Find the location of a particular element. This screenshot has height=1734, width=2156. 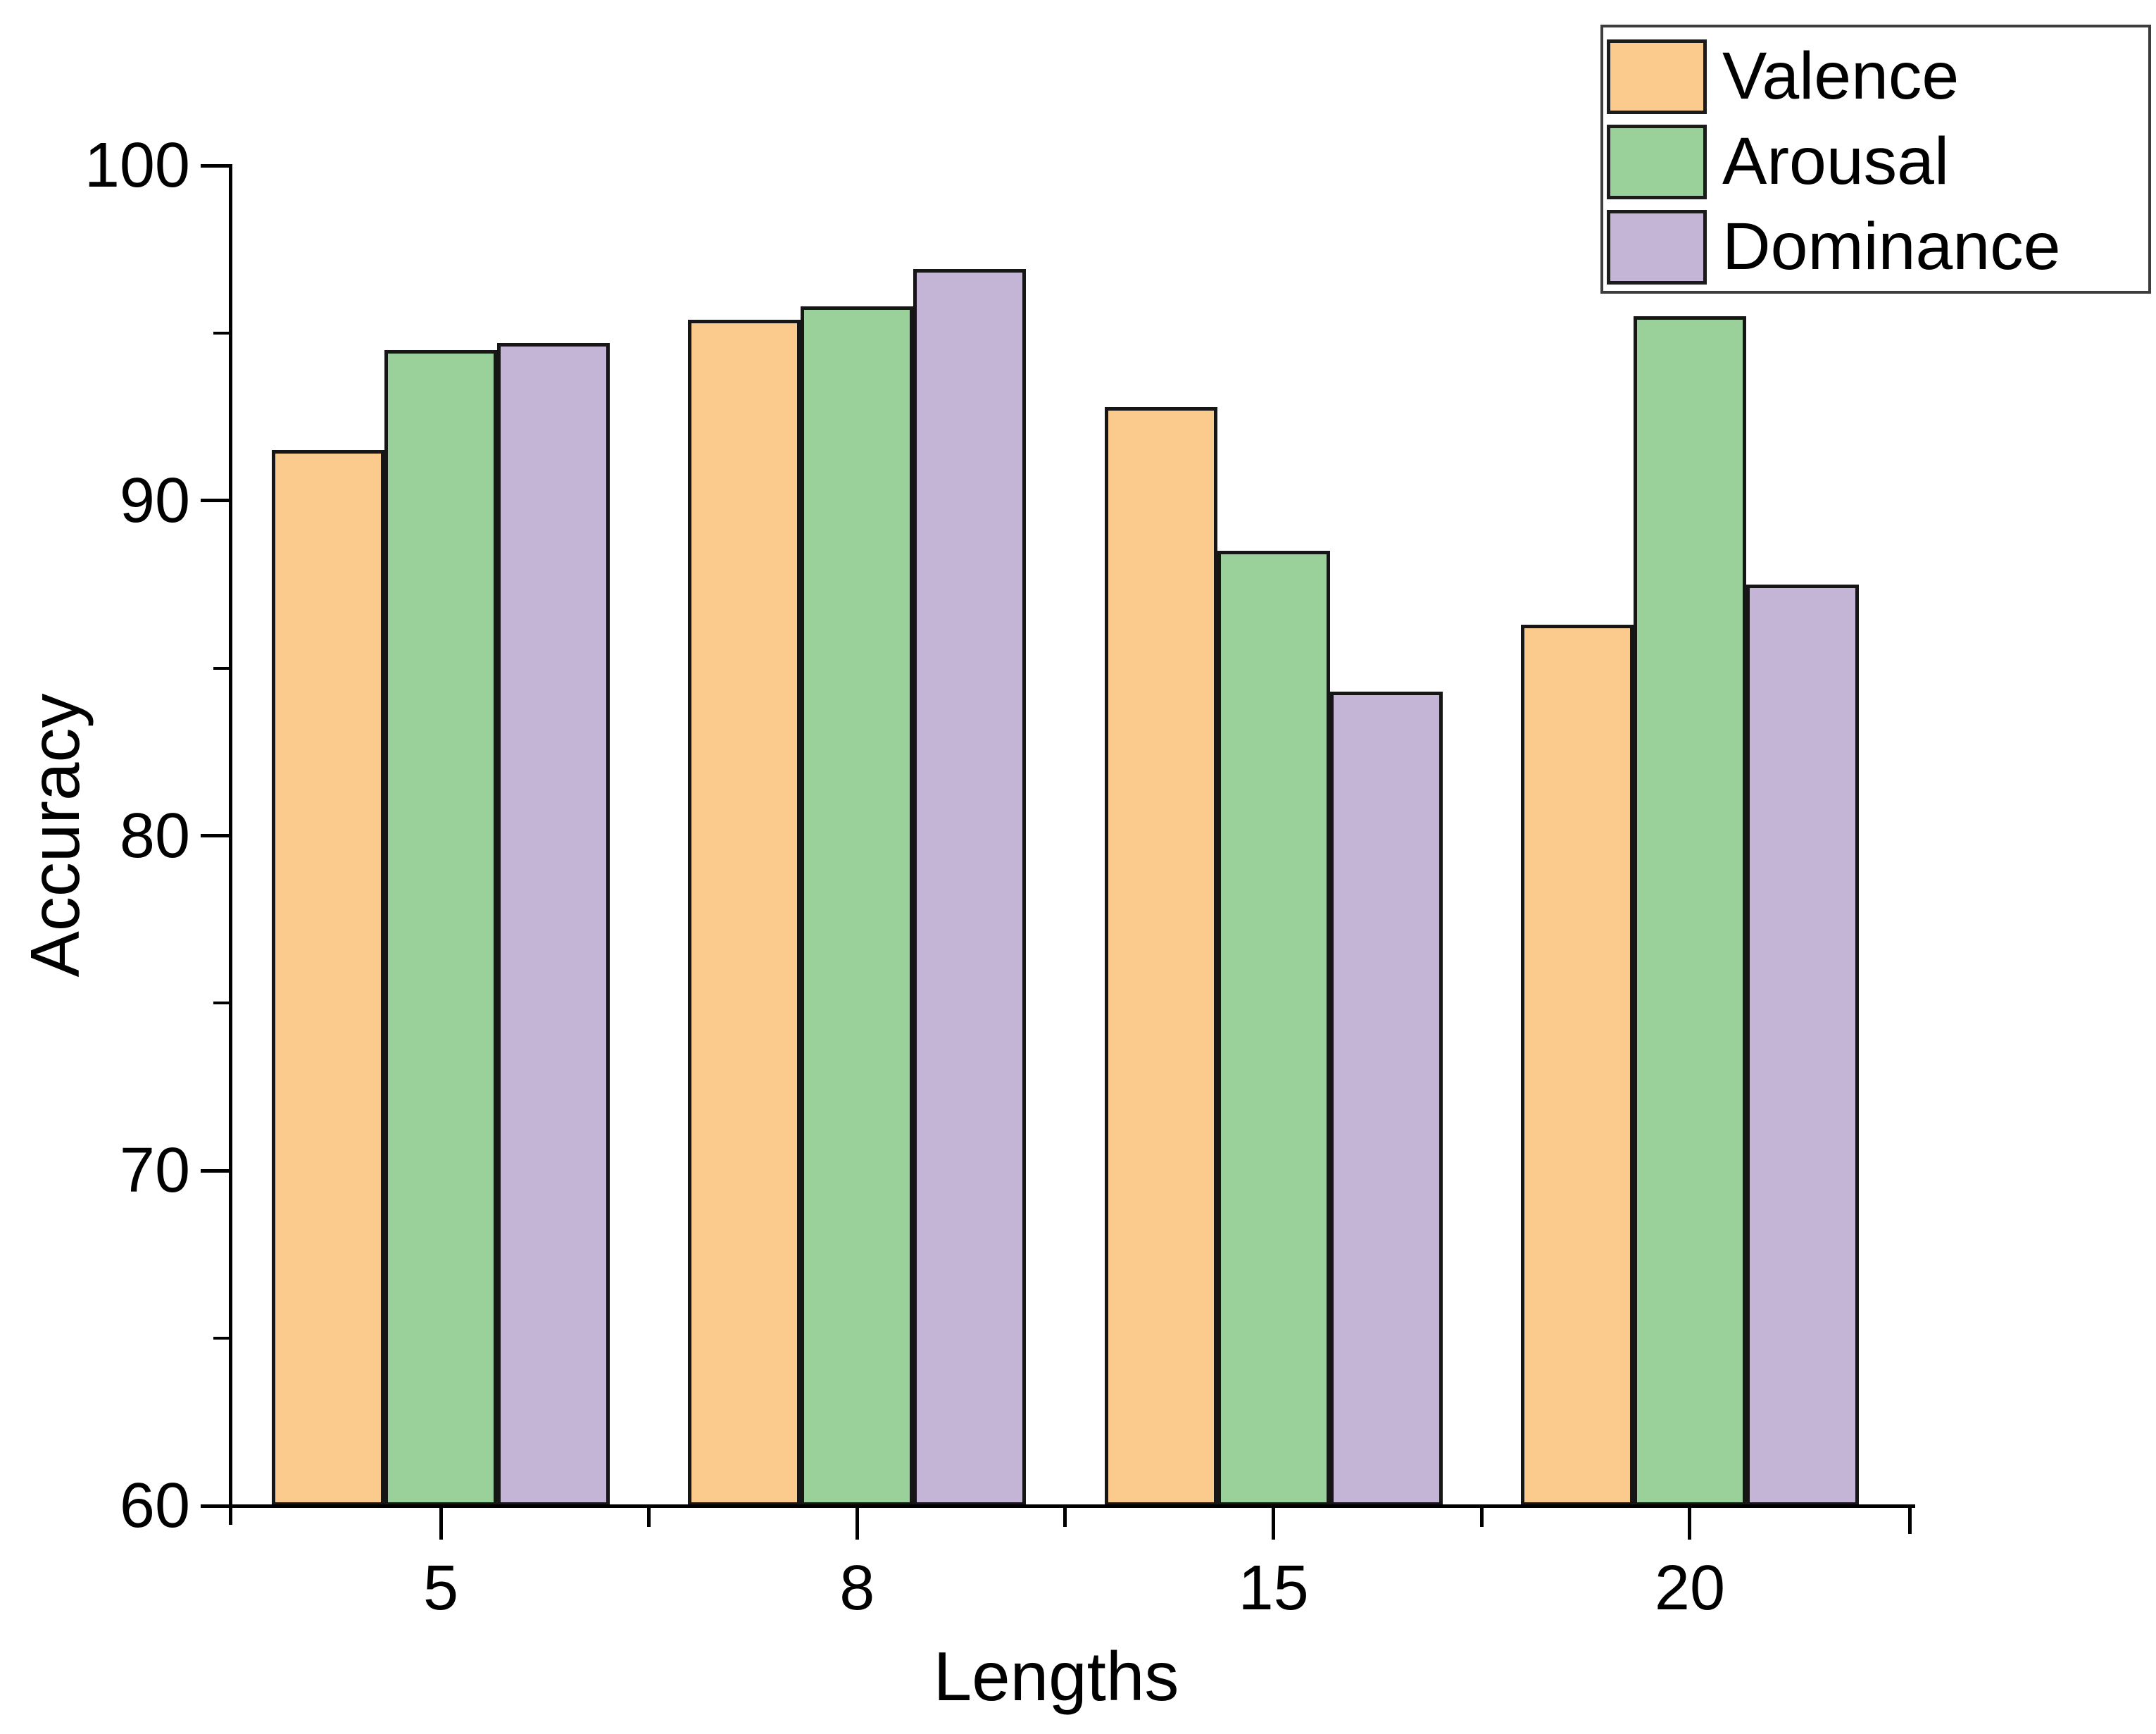

legend: Valence Arousal Dominance is located at coordinates (1875, 159).